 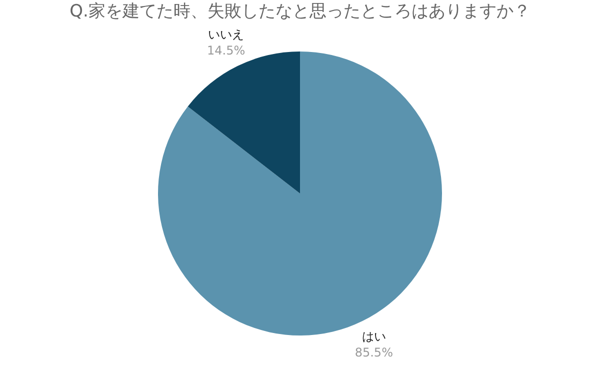 What do you see at coordinates (300, 12) in the screenshot?
I see `chart-title: Q.家を建てた時、失敗したなと思ったところはありますか？` at bounding box center [300, 12].